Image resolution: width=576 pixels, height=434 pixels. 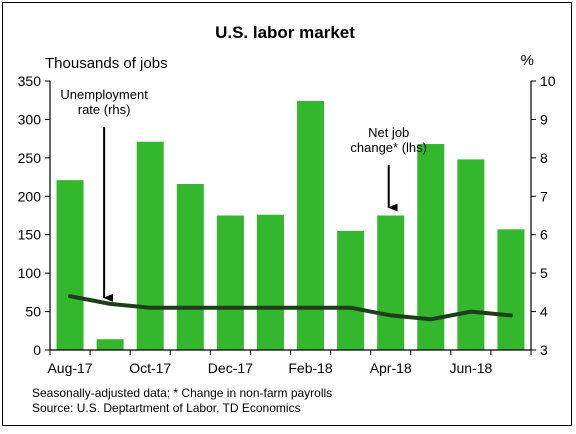 I want to click on right-tick-label: 5, so click(x=544, y=273).